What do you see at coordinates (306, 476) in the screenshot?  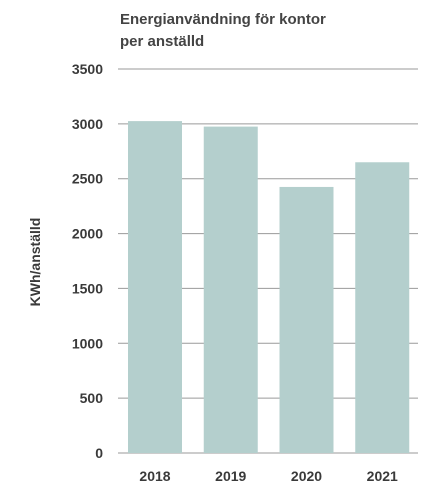 I see `x-tick-label: 2020` at bounding box center [306, 476].